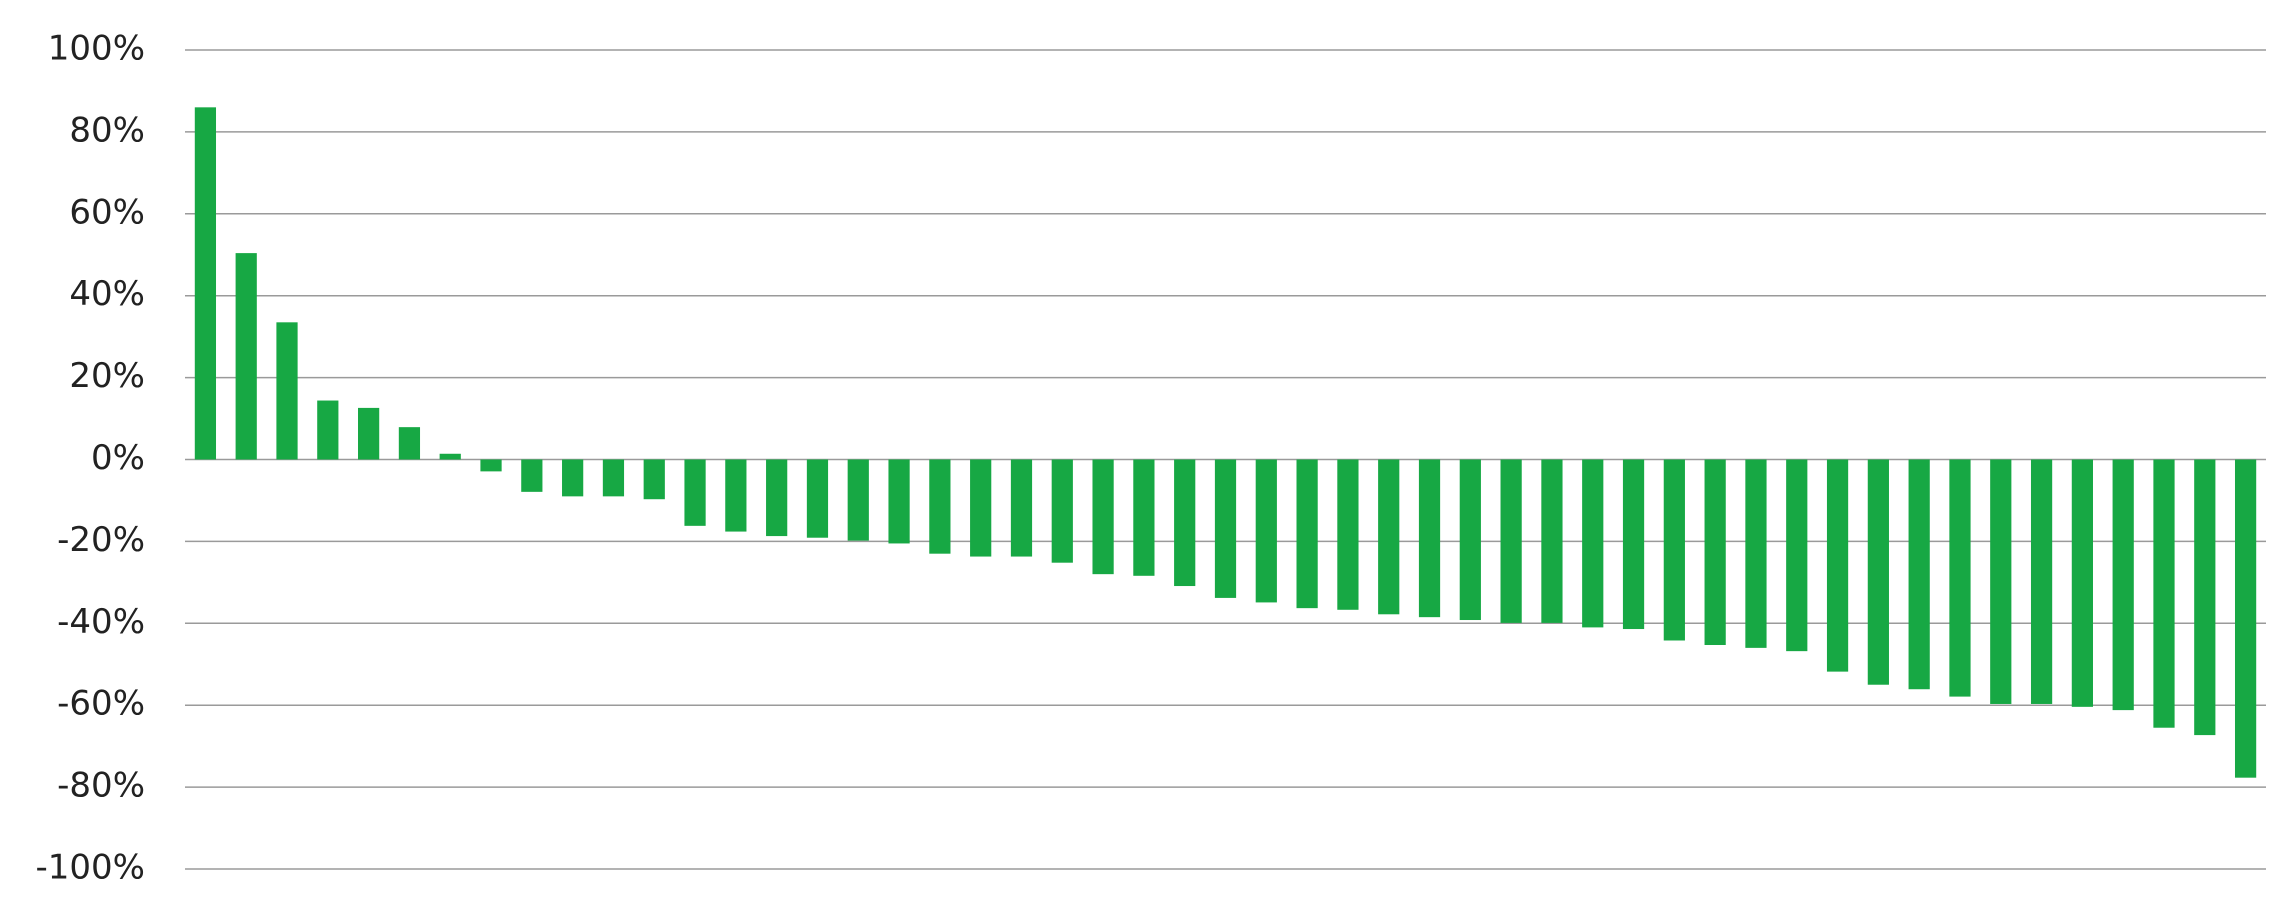 This screenshot has height=914, width=2286. I want to click on y-tick-label: -60%, so click(101, 704).